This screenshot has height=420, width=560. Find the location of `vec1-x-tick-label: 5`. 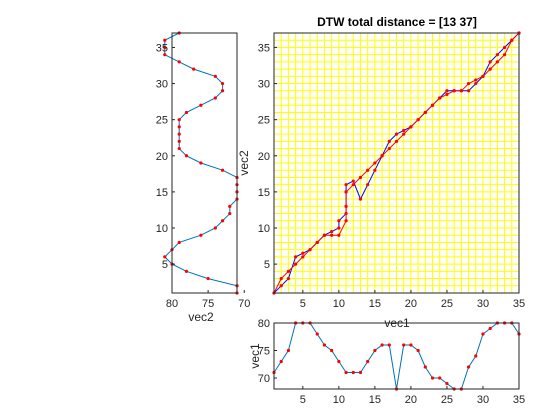

vec1-x-tick-label: 5 is located at coordinates (303, 400).